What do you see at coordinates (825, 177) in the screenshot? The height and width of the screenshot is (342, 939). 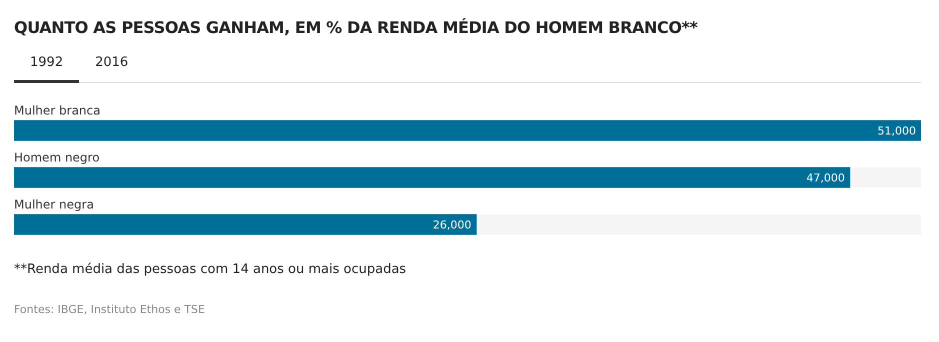 I see `data-label: 47,000` at bounding box center [825, 177].